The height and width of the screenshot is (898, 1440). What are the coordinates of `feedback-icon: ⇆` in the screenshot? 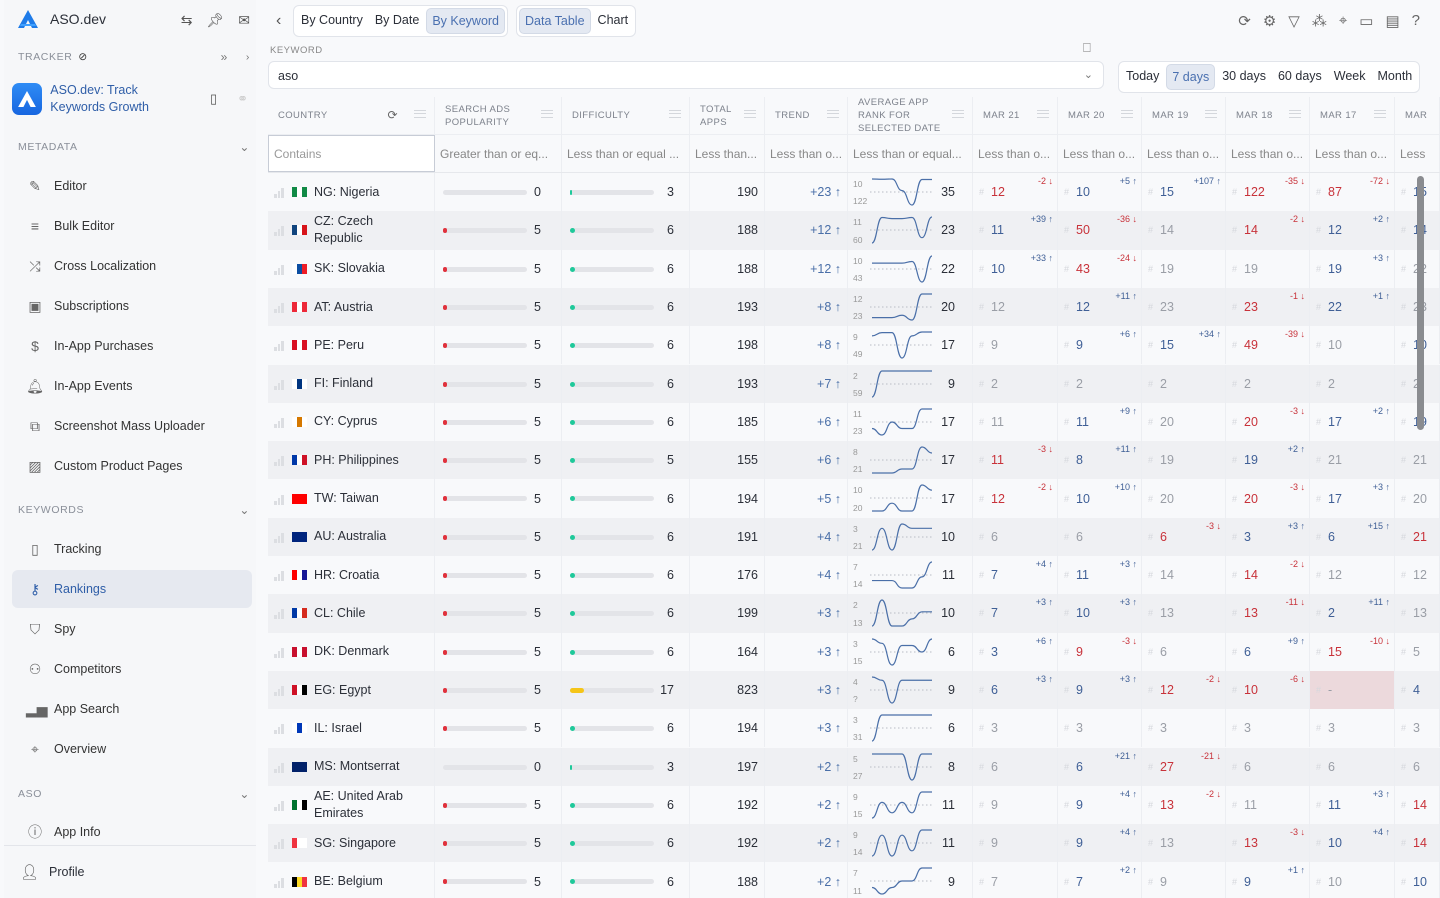 It's located at (186, 20).